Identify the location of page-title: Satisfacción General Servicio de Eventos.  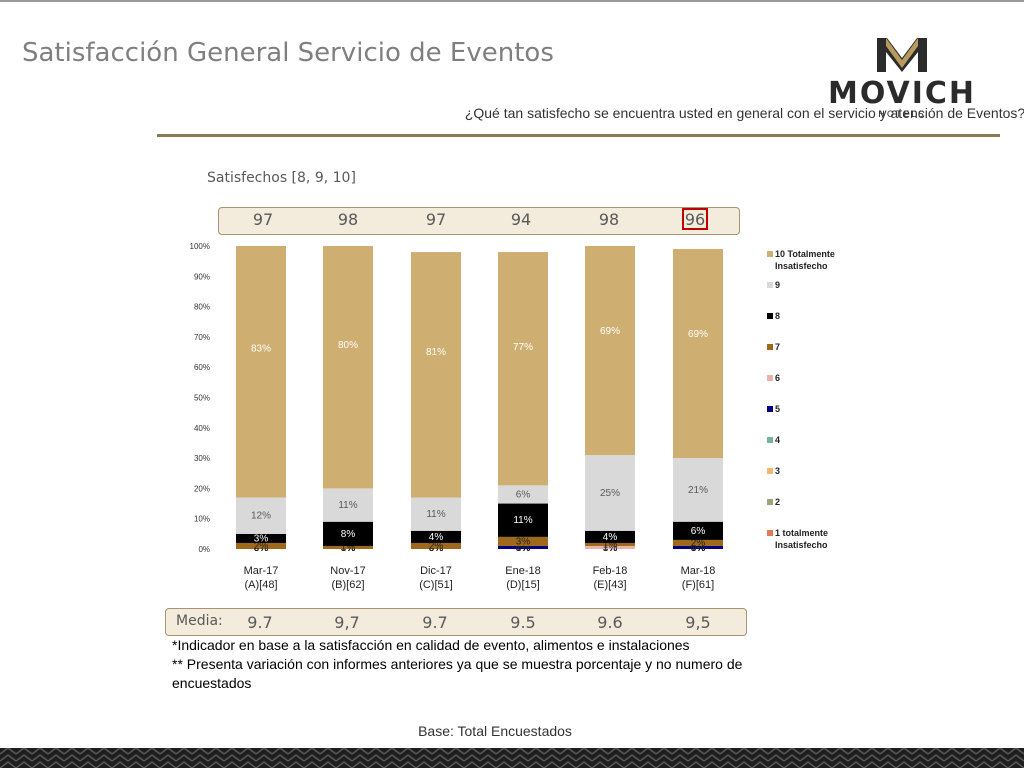
(288, 53).